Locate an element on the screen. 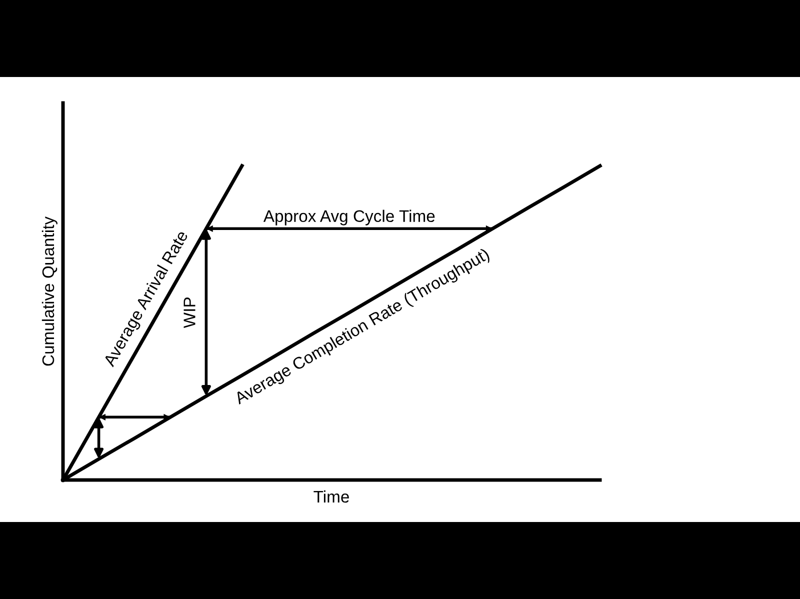  y-axis-title: Cumulative Quantity is located at coordinates (50, 291).